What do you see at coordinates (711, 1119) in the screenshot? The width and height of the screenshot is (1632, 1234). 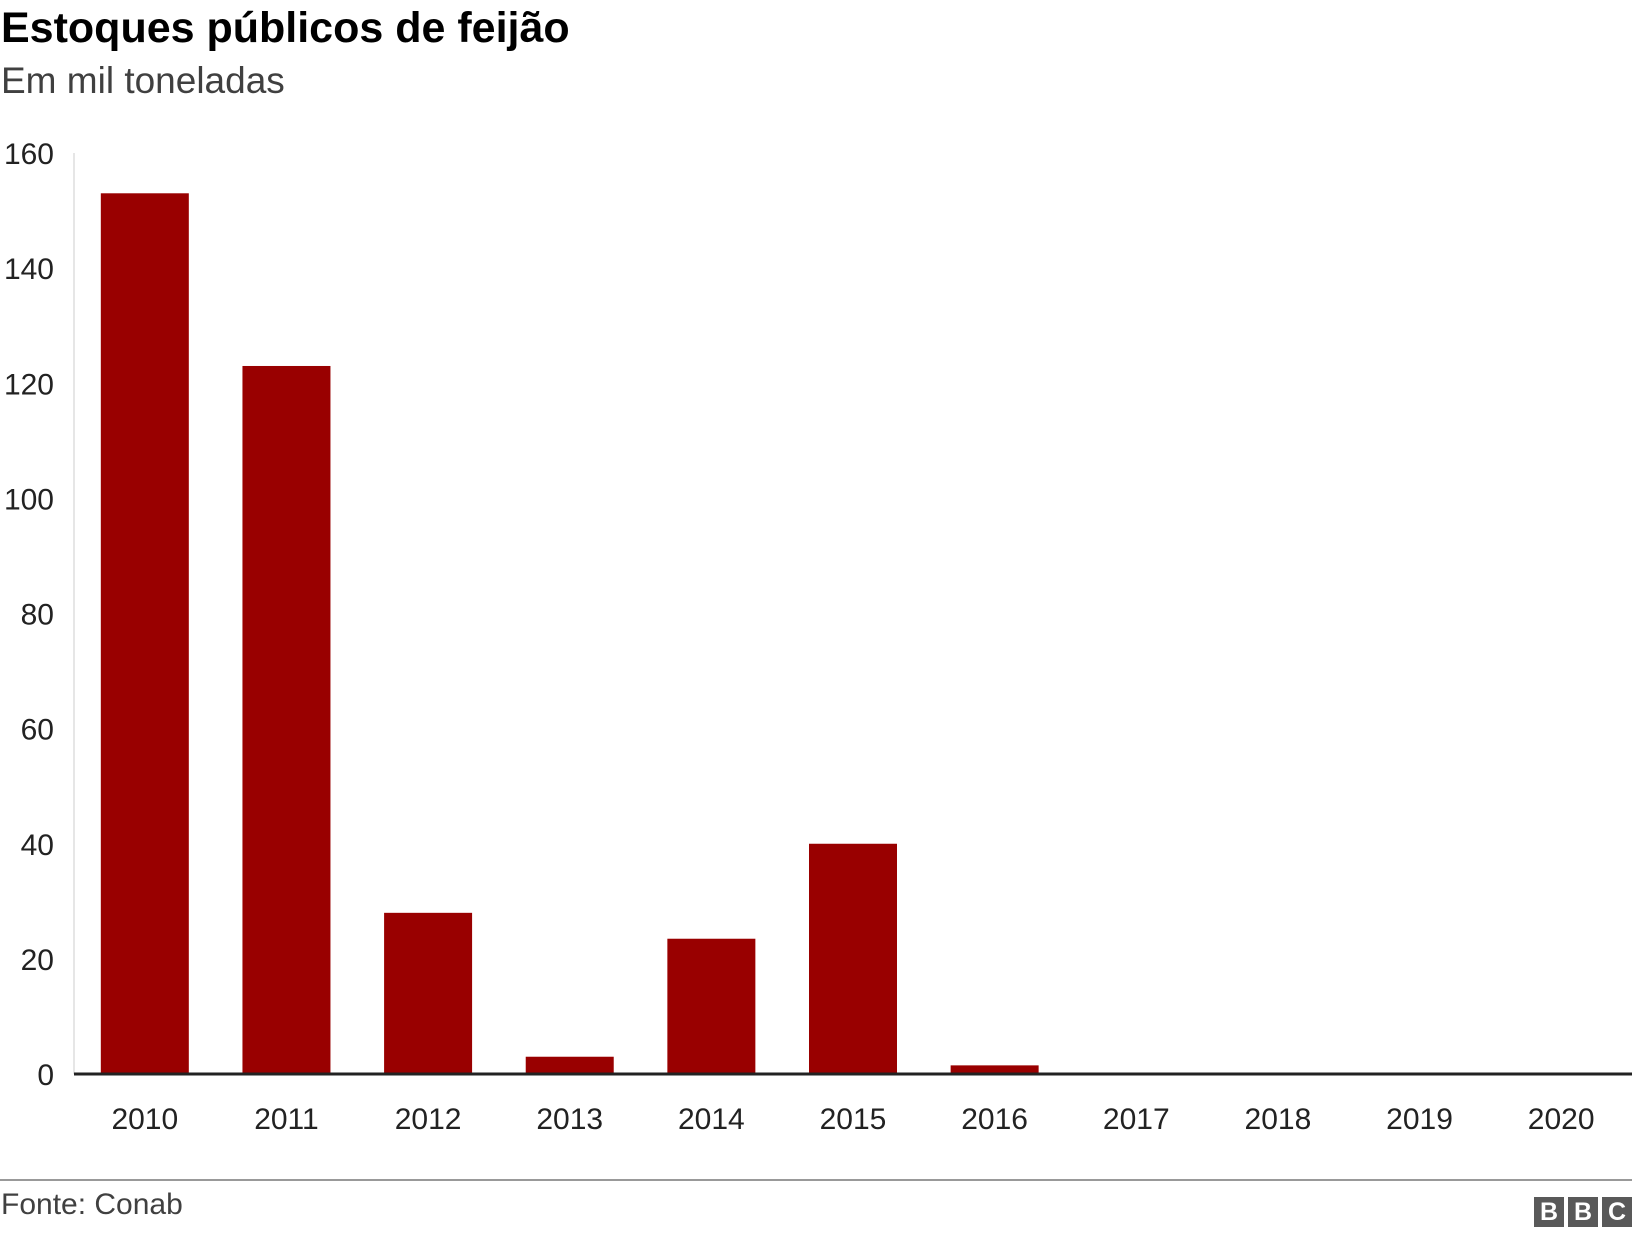 I see `x-tick-label: 2014` at bounding box center [711, 1119].